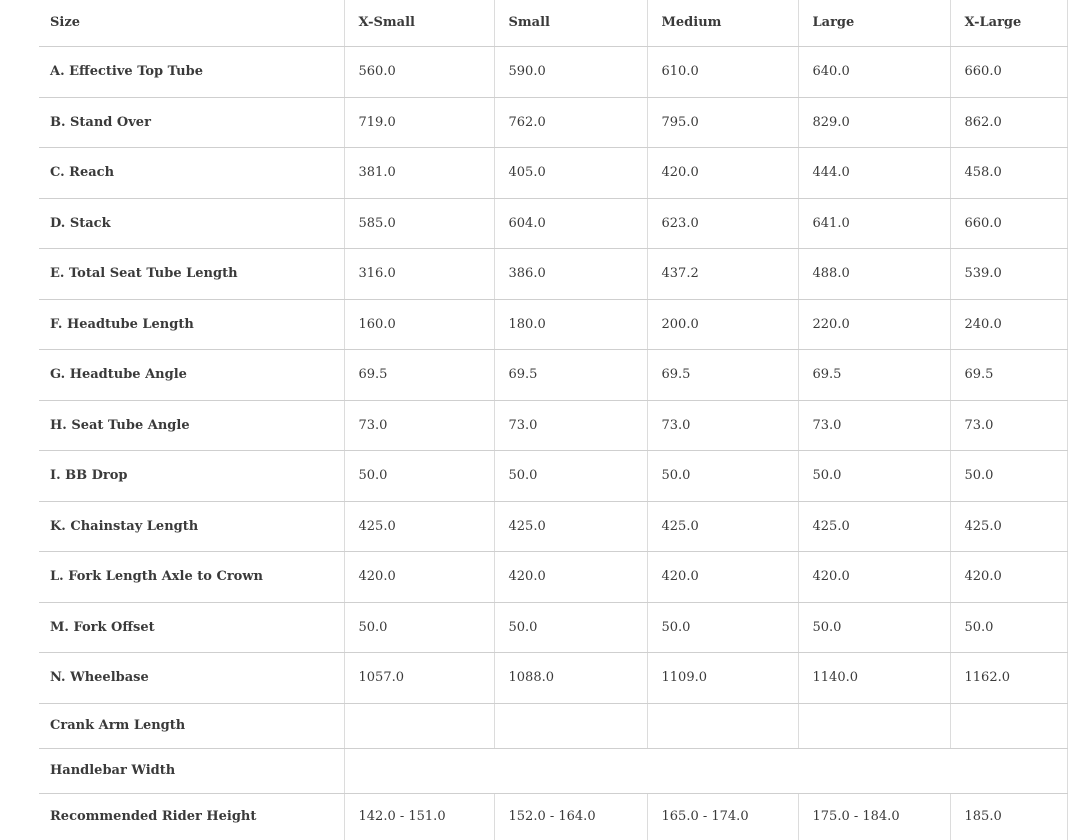  What do you see at coordinates (570, 678) in the screenshot?
I see `table-cell: 1088.0` at bounding box center [570, 678].